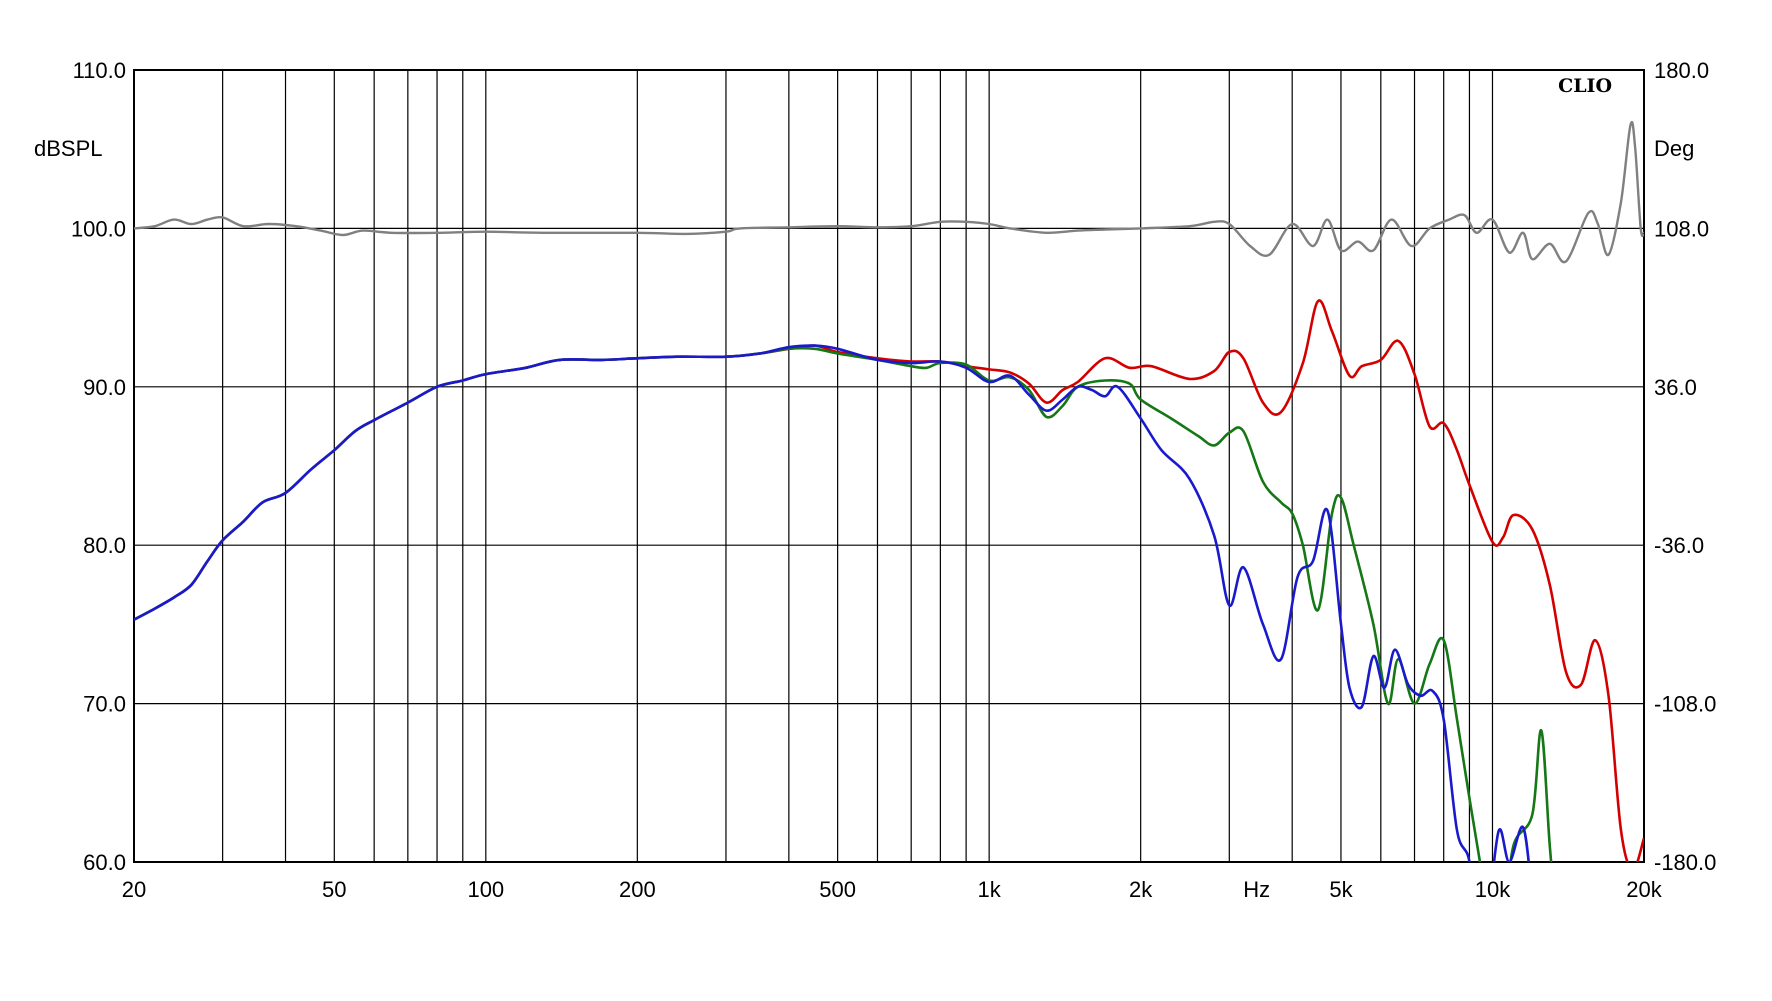 This screenshot has height=1001, width=1772. I want to click on y-left-tick-label: 100.0, so click(98, 228).